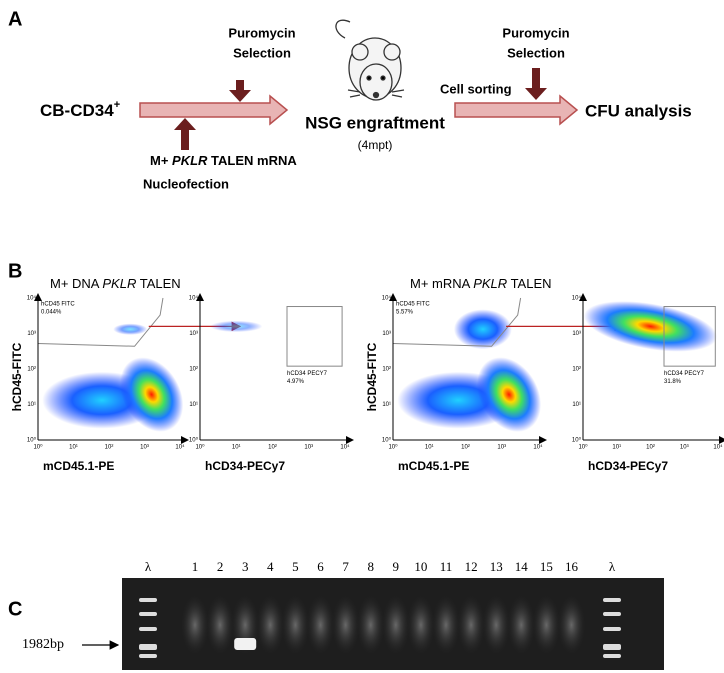  What do you see at coordinates (370, 60) in the screenshot?
I see `mouse-icon` at bounding box center [370, 60].